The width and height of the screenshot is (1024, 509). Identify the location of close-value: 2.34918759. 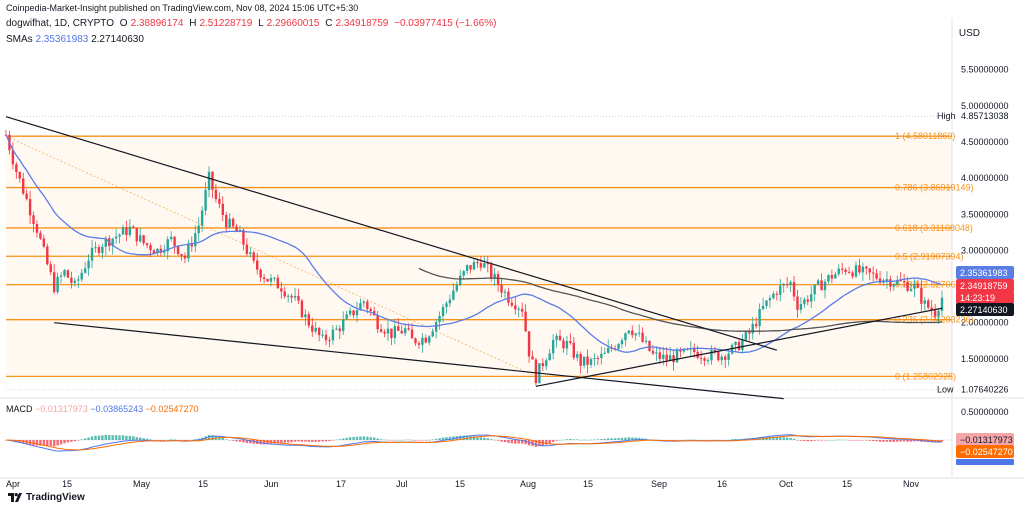
(362, 23).